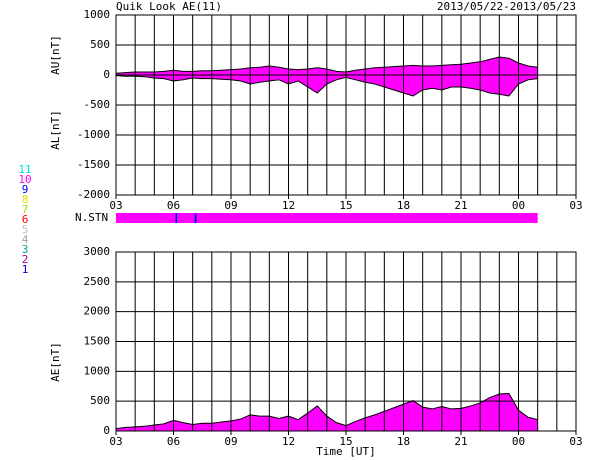  Describe the element at coordinates (25, 209) in the screenshot. I see `legend-label: 7` at that location.